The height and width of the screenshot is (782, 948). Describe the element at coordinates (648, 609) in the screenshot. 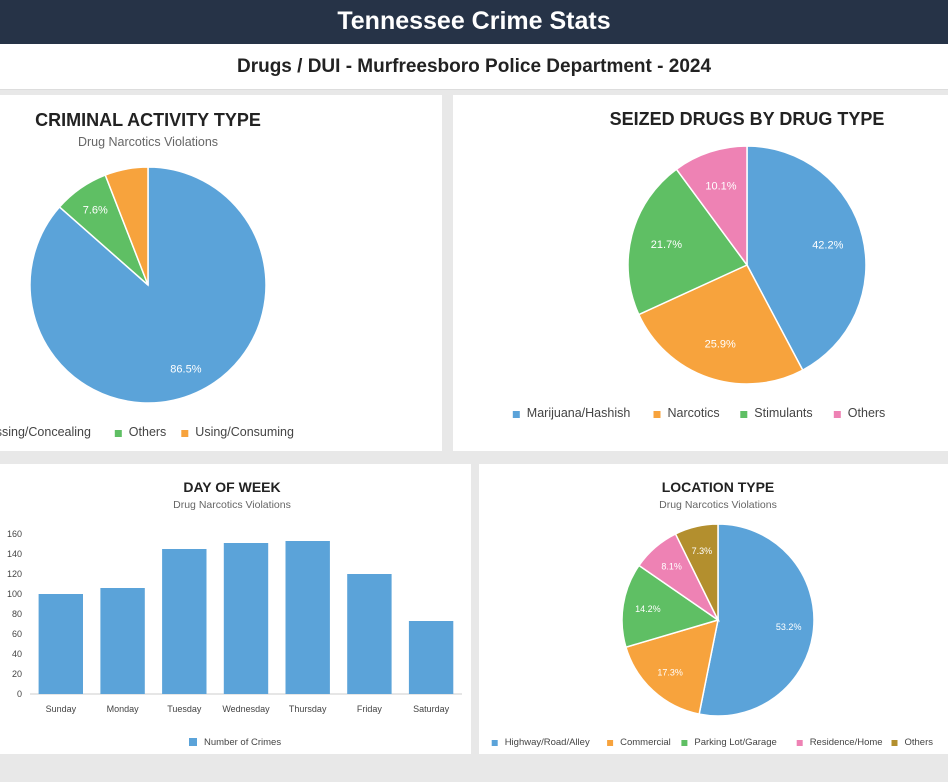

I see `data-label: 14.2%` at that location.